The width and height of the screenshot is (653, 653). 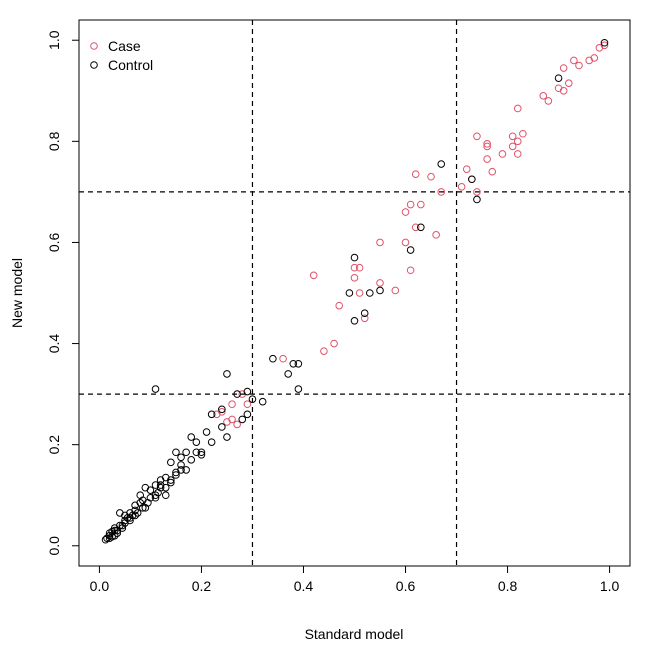 What do you see at coordinates (202, 586) in the screenshot?
I see `x-tick-label: 0.2` at bounding box center [202, 586].